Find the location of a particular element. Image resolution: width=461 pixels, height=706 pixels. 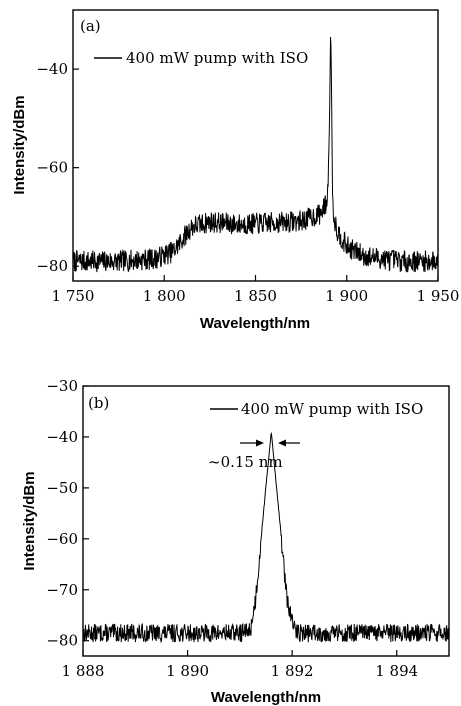

y-tick-label: −30 is located at coordinates (62, 386).